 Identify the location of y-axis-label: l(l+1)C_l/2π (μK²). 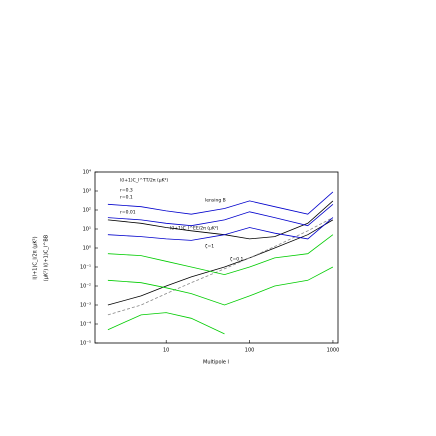
(36, 257).